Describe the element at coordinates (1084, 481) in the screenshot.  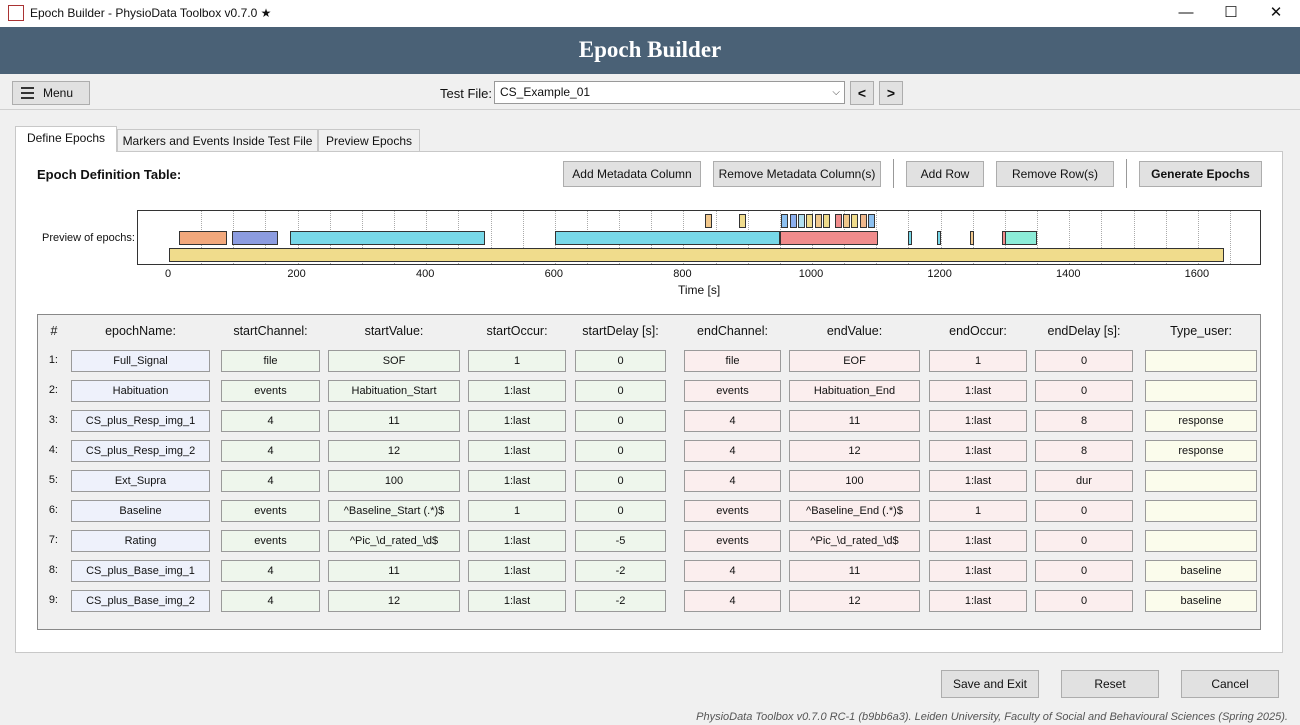
I see `end-delay-cell: dur` at that location.